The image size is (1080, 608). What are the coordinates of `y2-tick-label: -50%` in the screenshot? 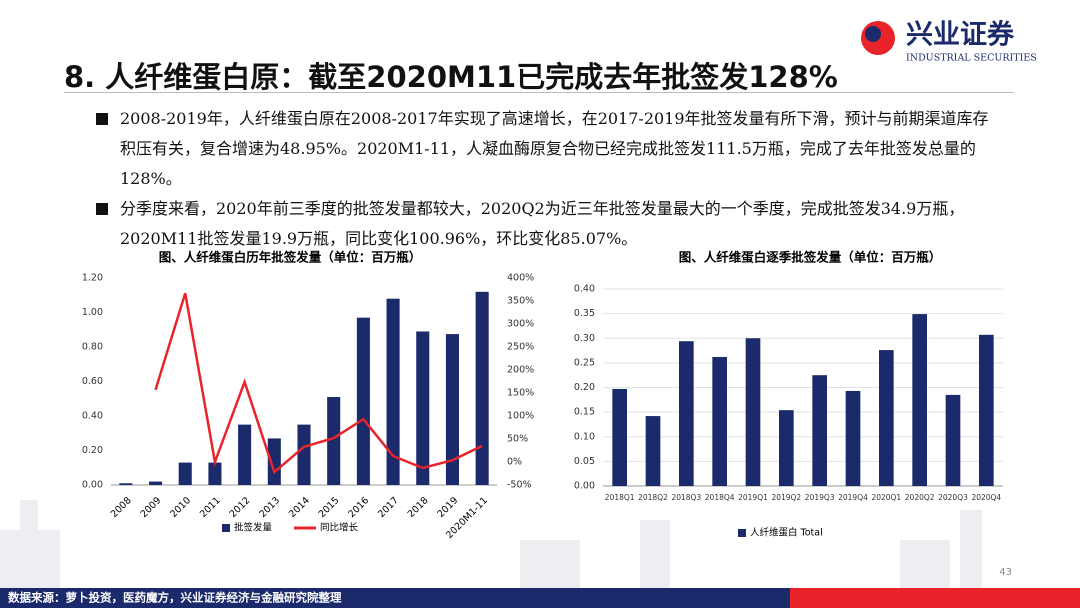 It's located at (519, 485).